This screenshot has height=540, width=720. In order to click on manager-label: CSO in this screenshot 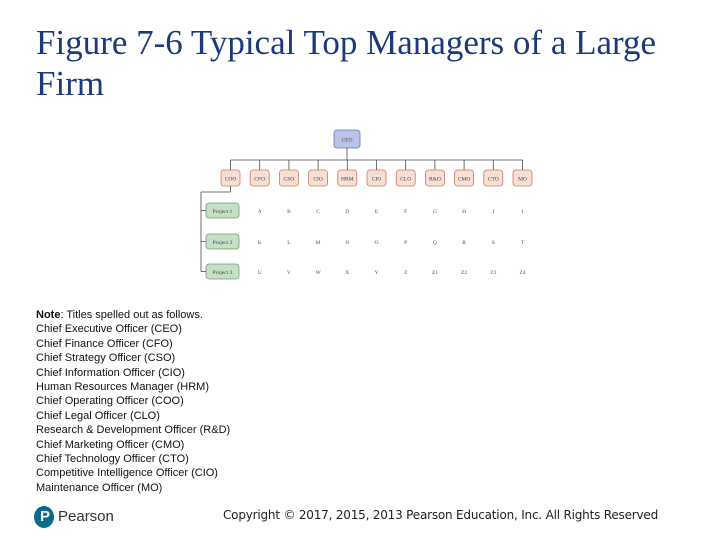, I will do `click(289, 180)`.